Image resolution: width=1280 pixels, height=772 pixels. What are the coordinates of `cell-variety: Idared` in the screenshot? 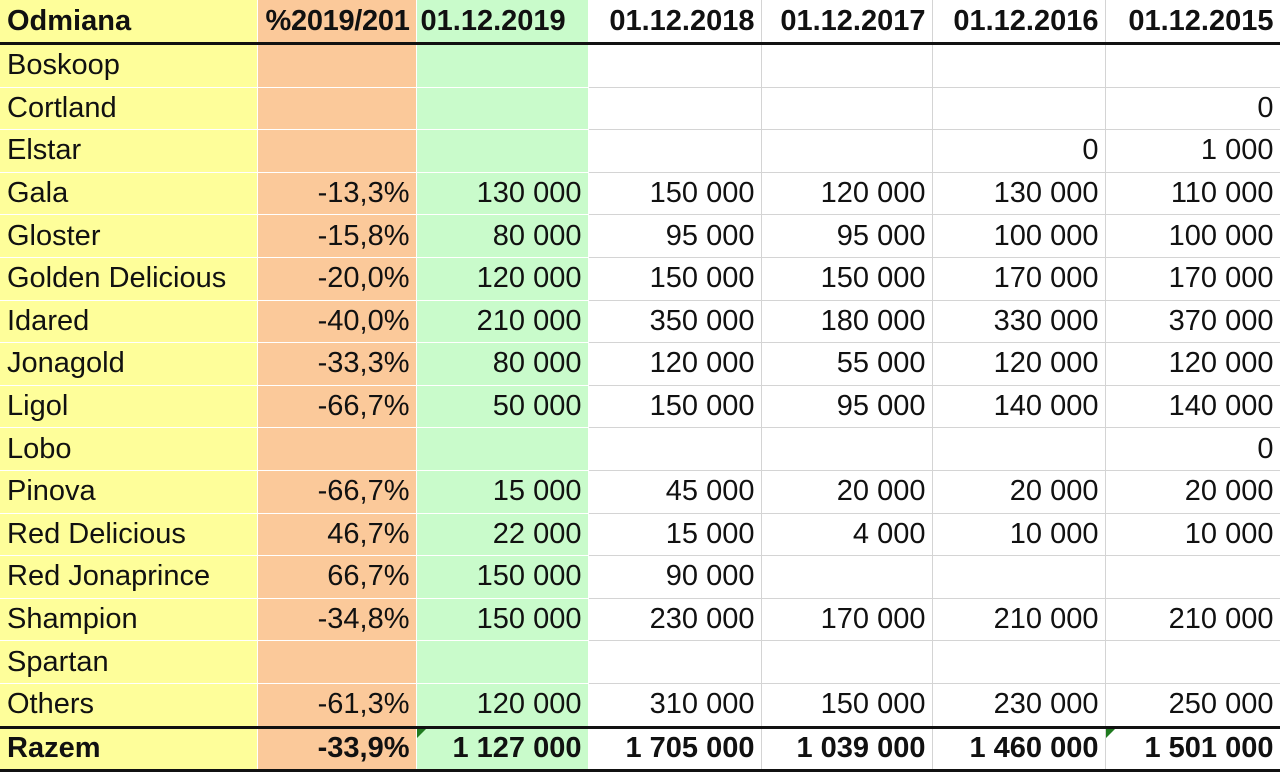 It's located at (128, 321).